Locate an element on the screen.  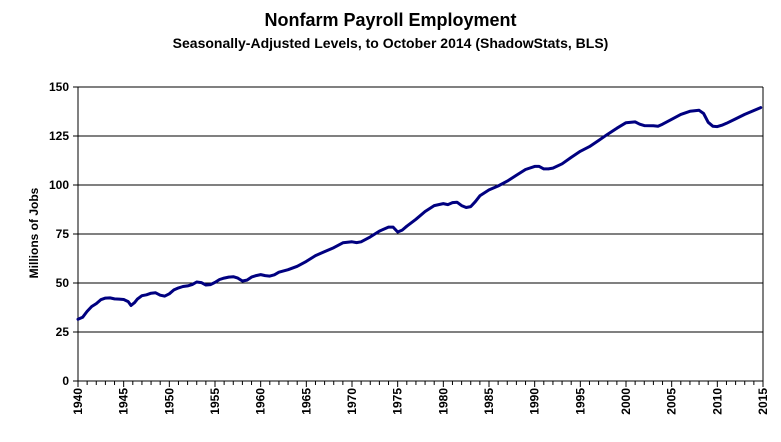
x-tick-label: 2000 is located at coordinates (626, 401).